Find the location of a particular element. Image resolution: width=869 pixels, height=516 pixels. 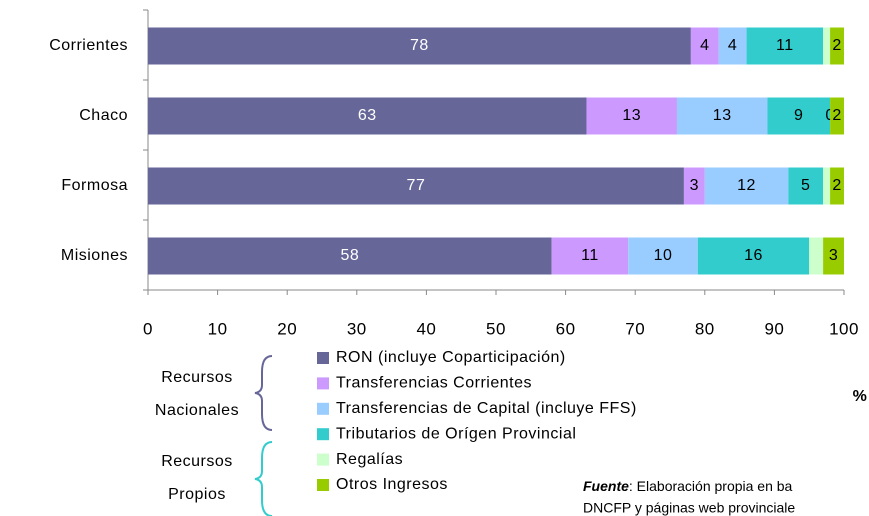

data-label: 9 is located at coordinates (798, 115).